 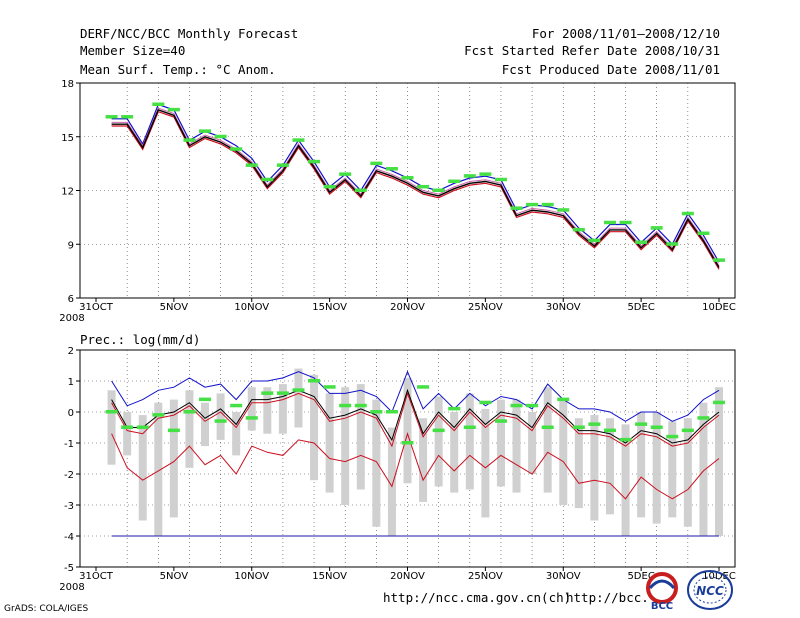 I want to click on y-tick-label: 18, so click(x=67, y=84).